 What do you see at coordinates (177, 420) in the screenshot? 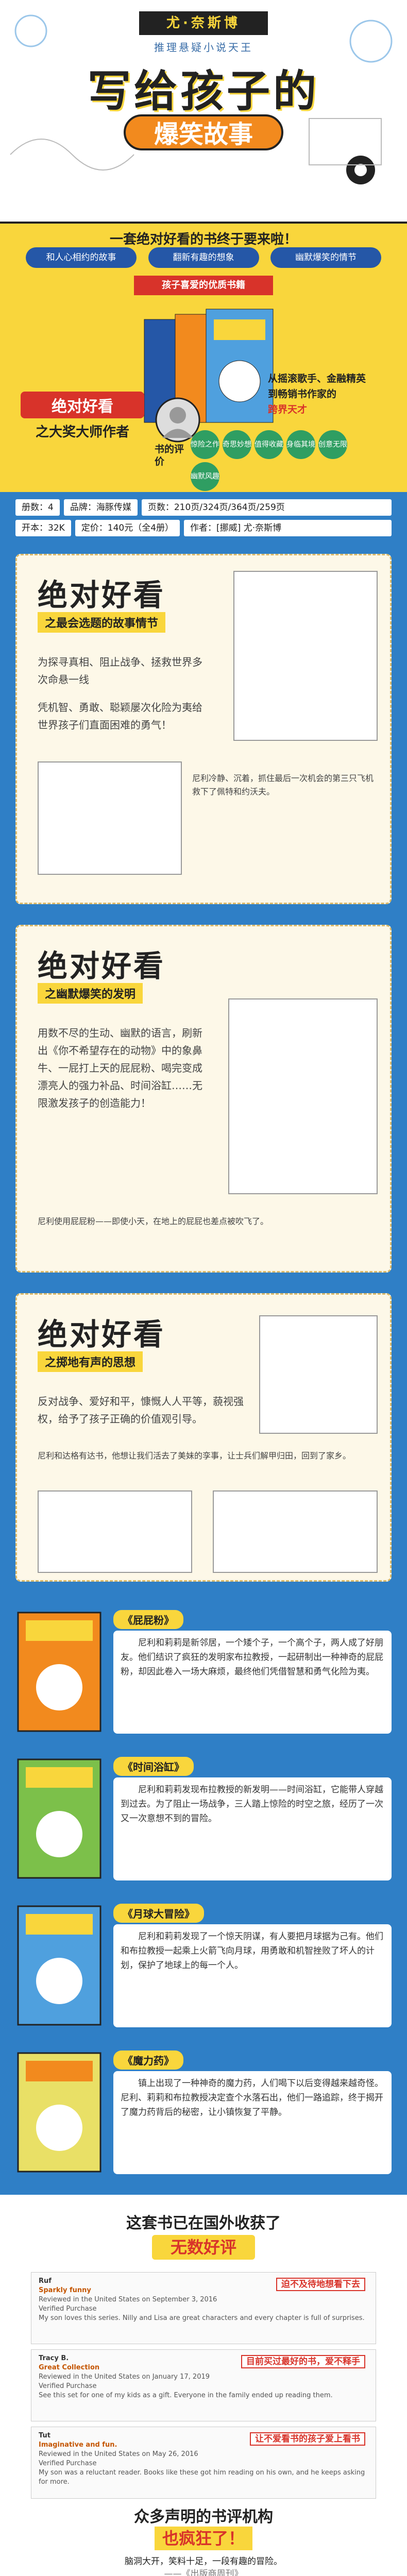
I see `portrait` at bounding box center [177, 420].